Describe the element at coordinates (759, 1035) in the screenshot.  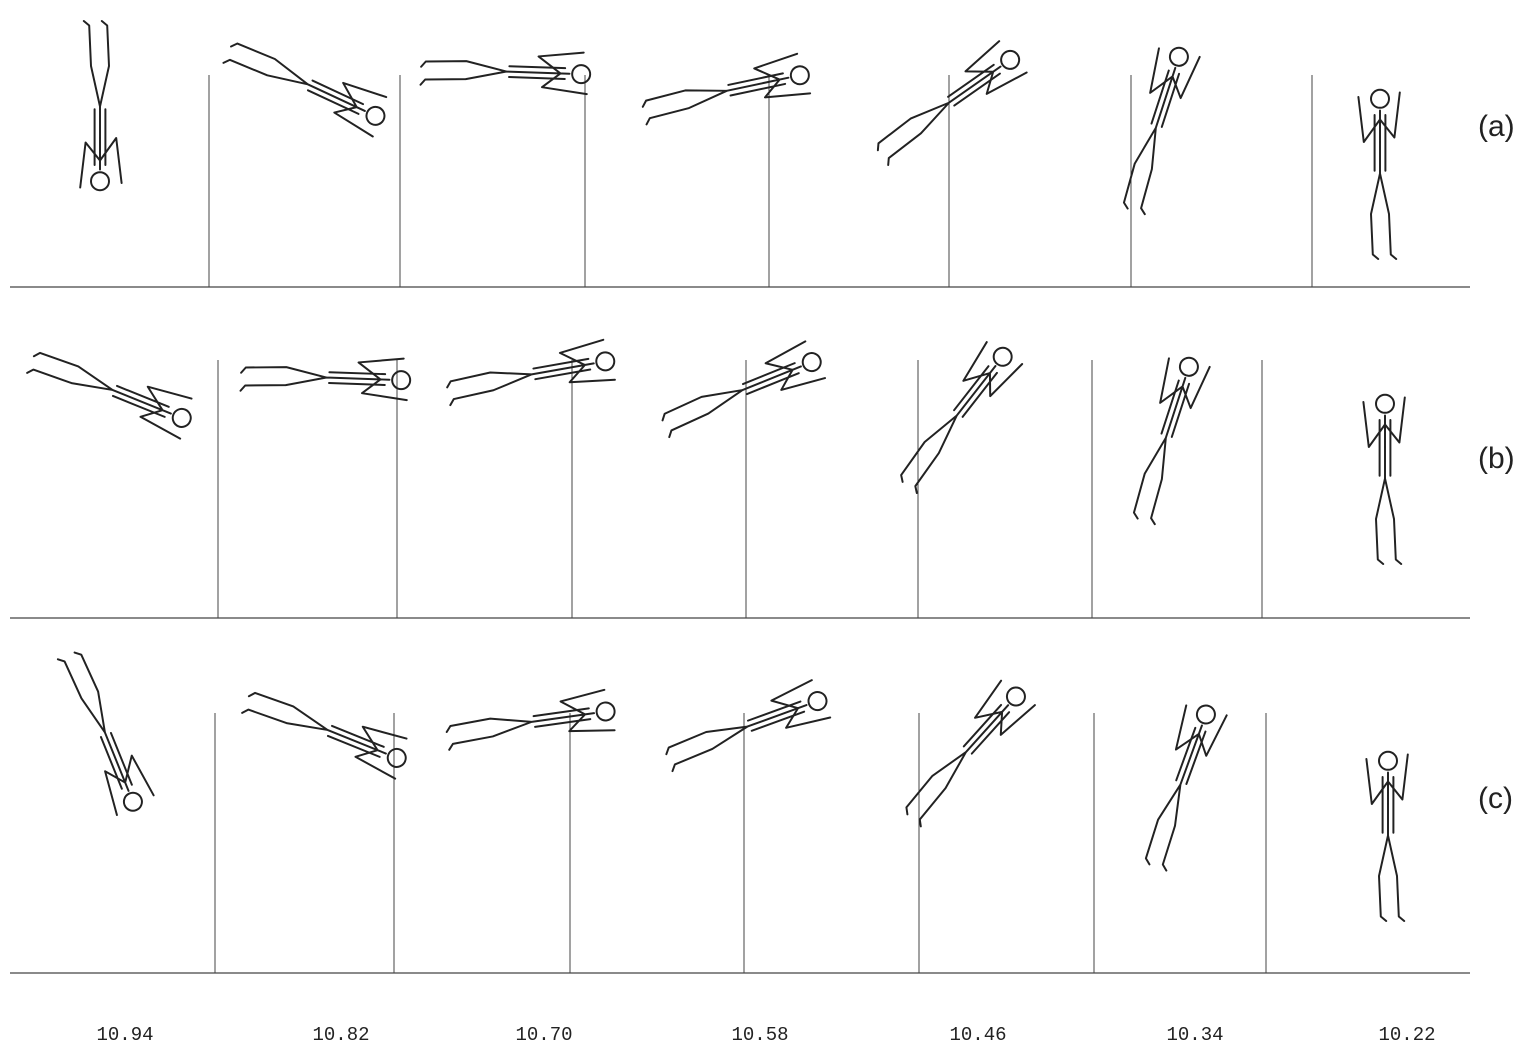
I see `time-label: 10.58` at that location.